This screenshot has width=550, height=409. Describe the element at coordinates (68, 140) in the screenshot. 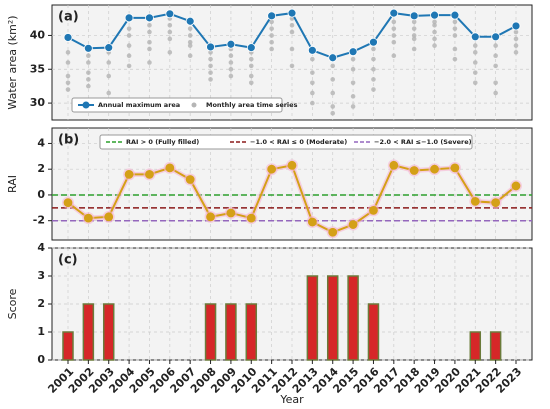

I see `panel-label: (b)` at that location.